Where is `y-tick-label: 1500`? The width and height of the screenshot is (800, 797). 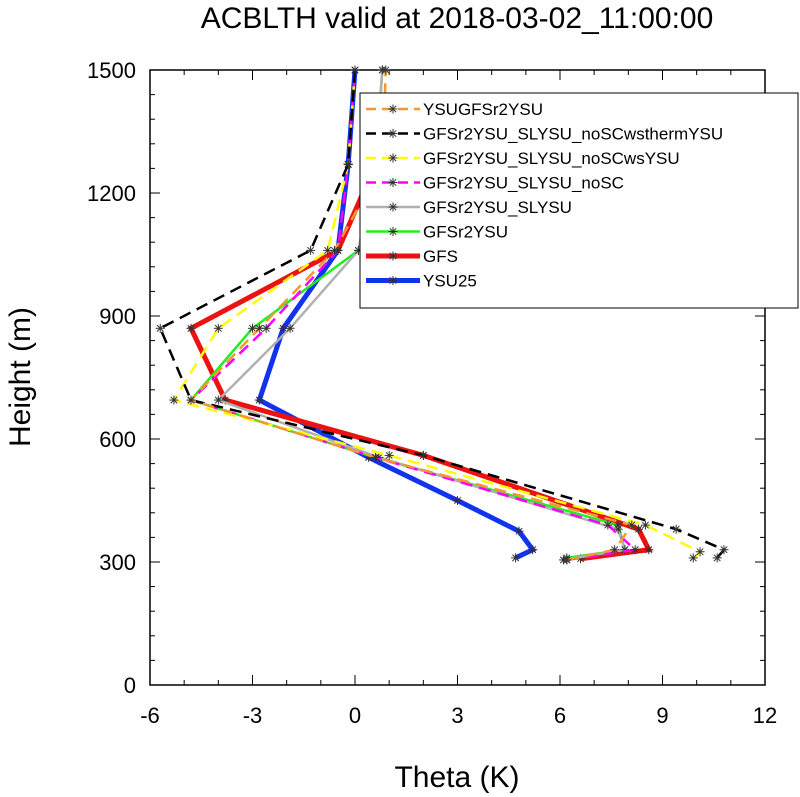 y-tick-label: 1500 is located at coordinates (111, 70).